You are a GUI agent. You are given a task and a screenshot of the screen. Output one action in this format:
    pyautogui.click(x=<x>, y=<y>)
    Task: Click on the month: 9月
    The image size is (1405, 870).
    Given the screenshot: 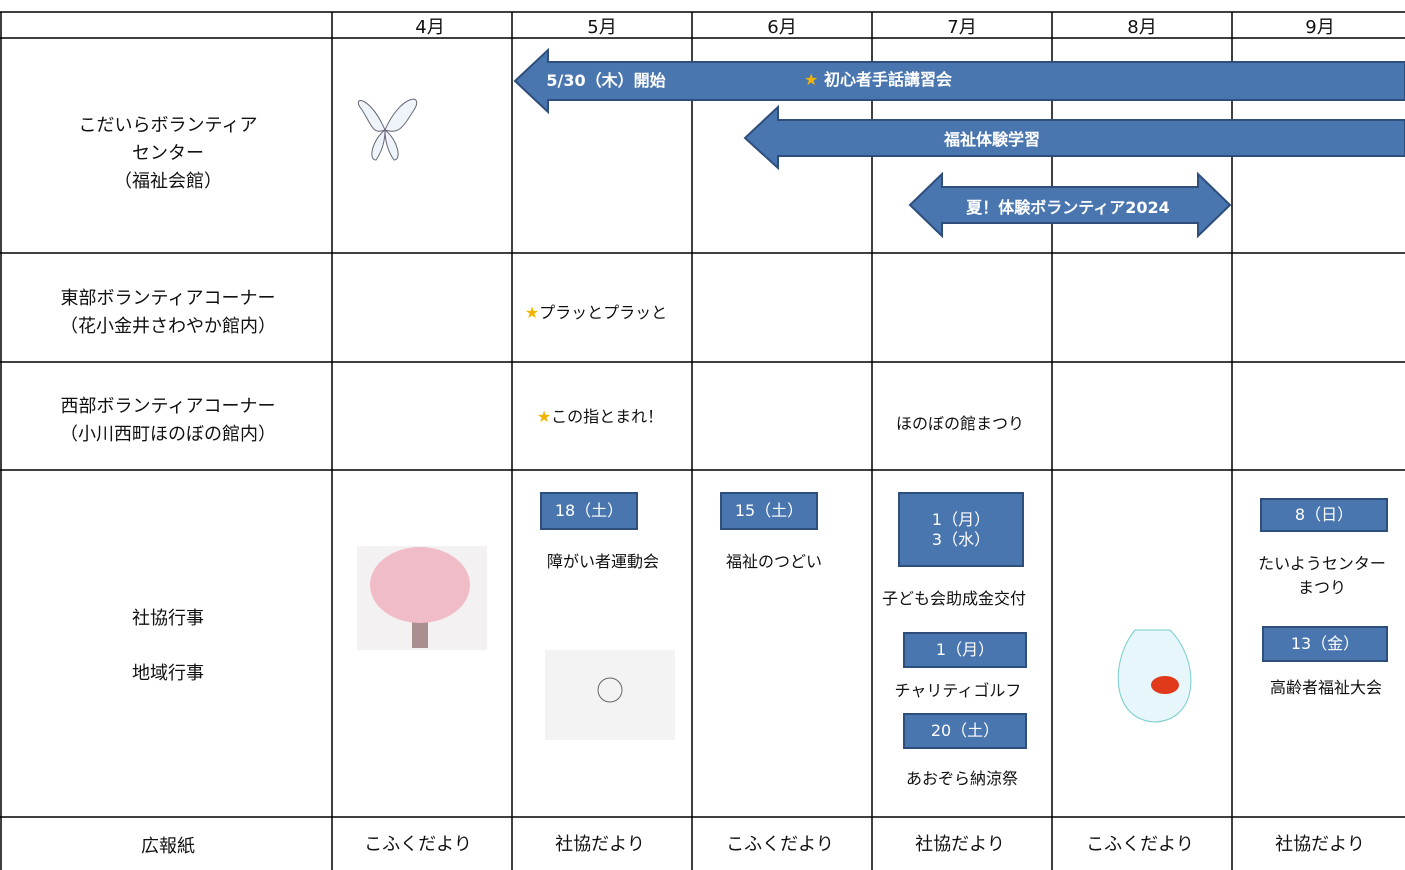 What is the action you would take?
    pyautogui.click(x=1320, y=27)
    